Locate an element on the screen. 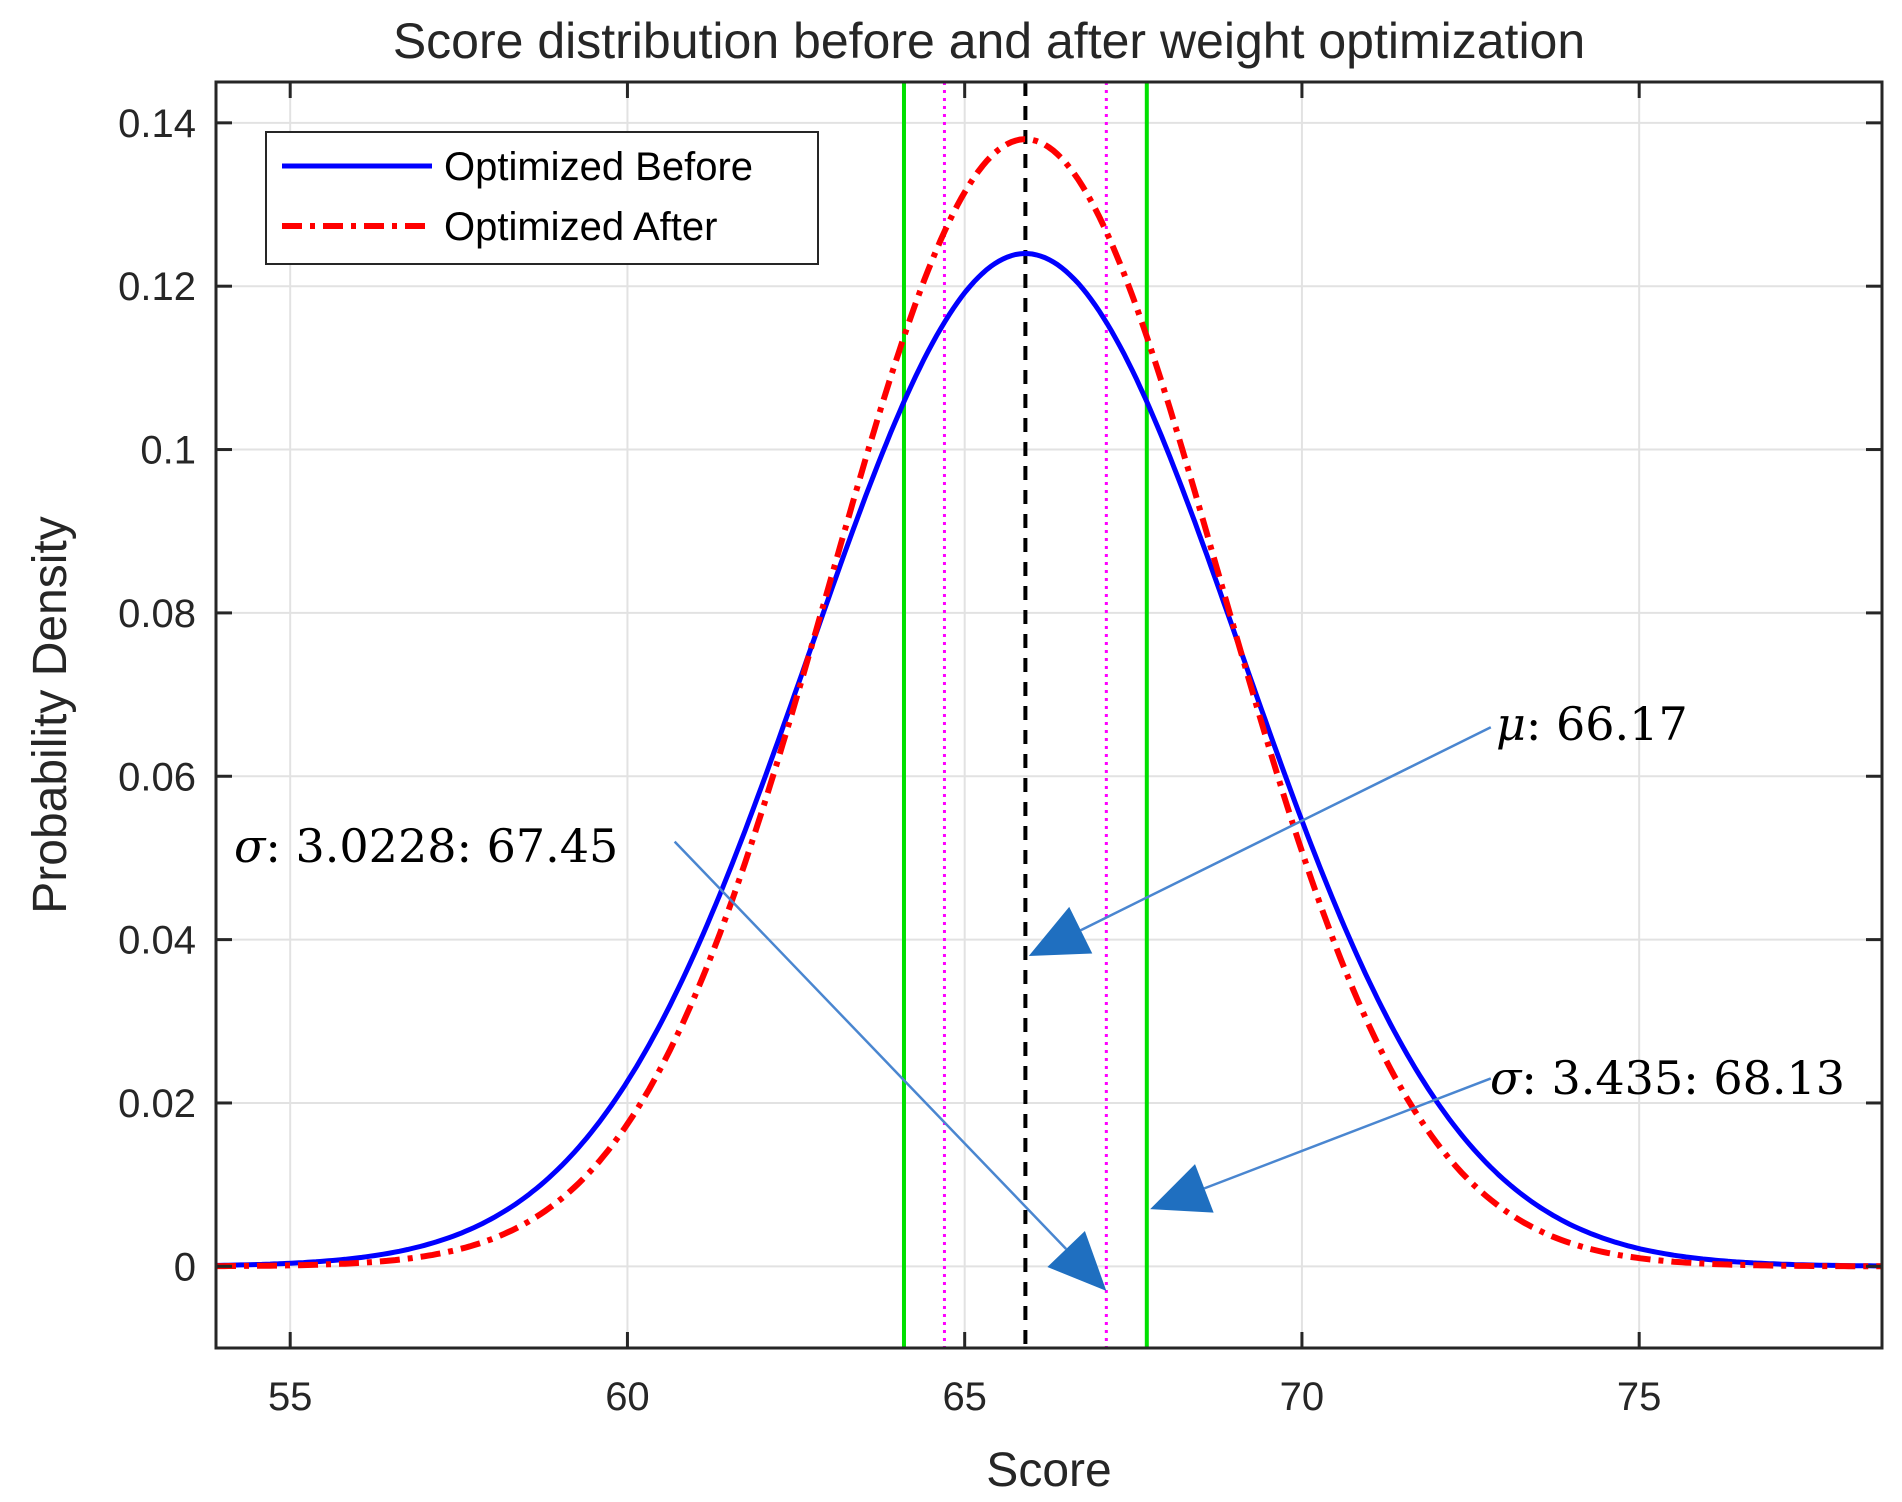  y-tick-label: 0.12 is located at coordinates (157, 287).